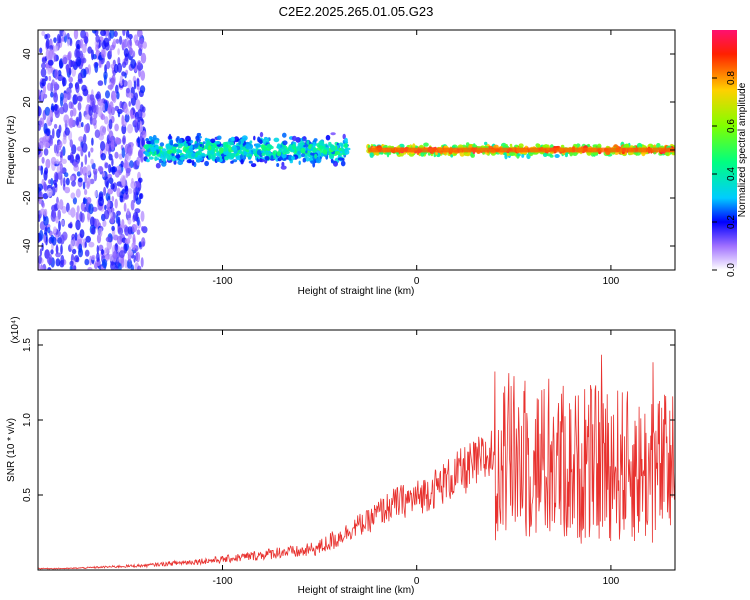 This screenshot has width=750, height=600. Describe the element at coordinates (27, 495) in the screenshot. I see `snr-y-tick-label: 0.5` at that location.